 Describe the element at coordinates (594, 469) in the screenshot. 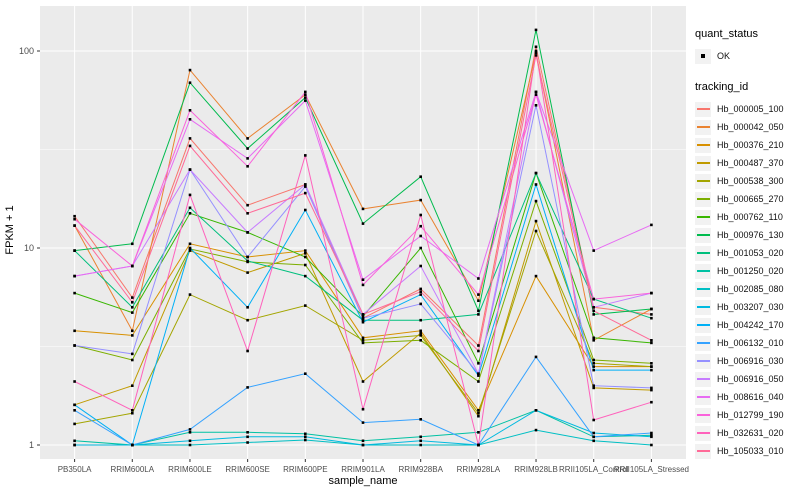

I see `x-tick-label: RRII105LA_Control` at that location.